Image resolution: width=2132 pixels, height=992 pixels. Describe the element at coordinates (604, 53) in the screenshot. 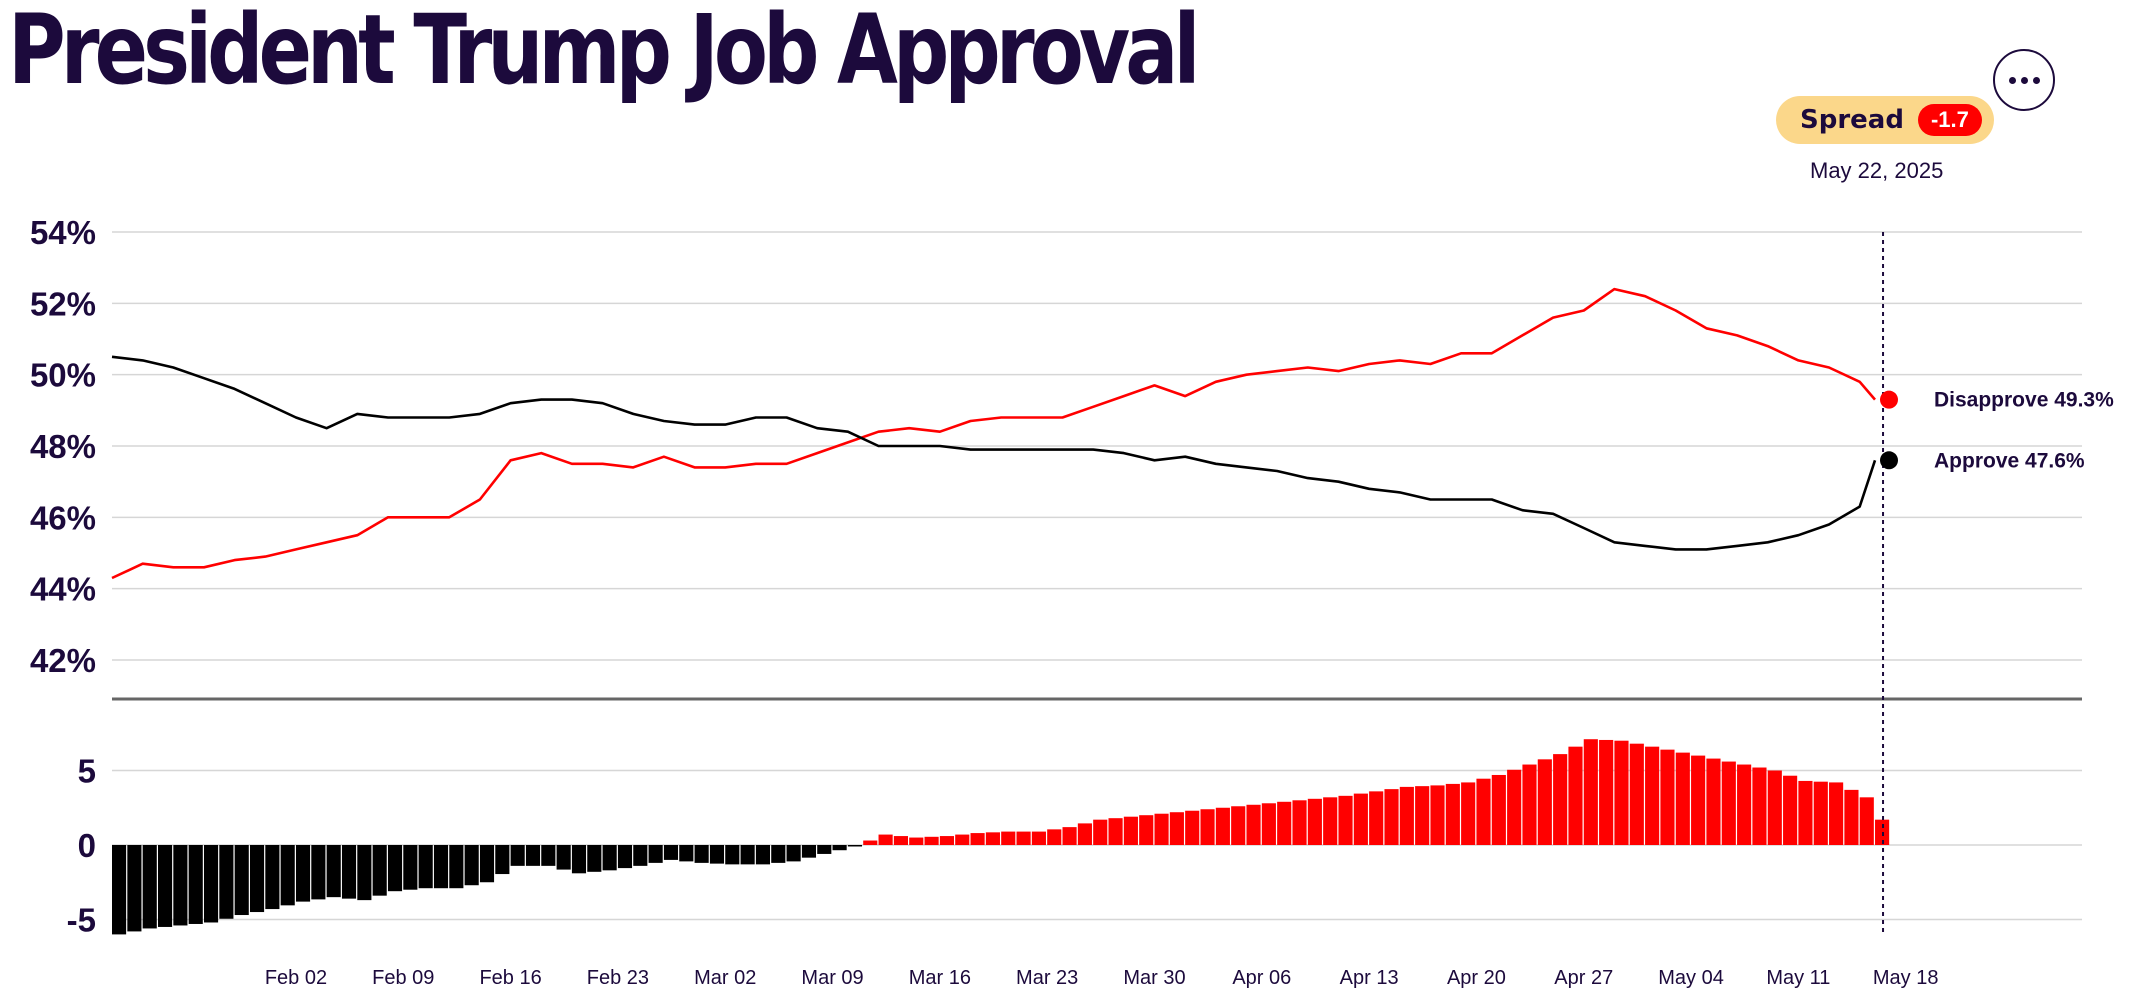

I see `page-title: President Trump Job Approval` at that location.